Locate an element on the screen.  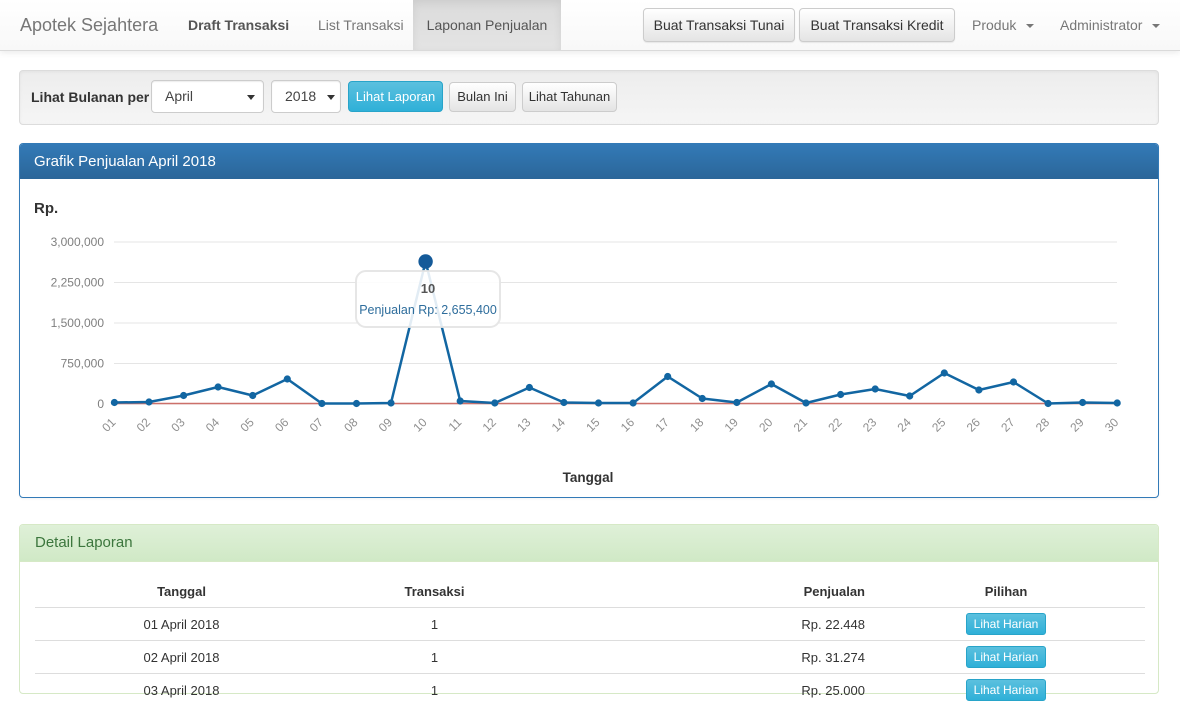
svg-text: 24 is located at coordinates (904, 425).